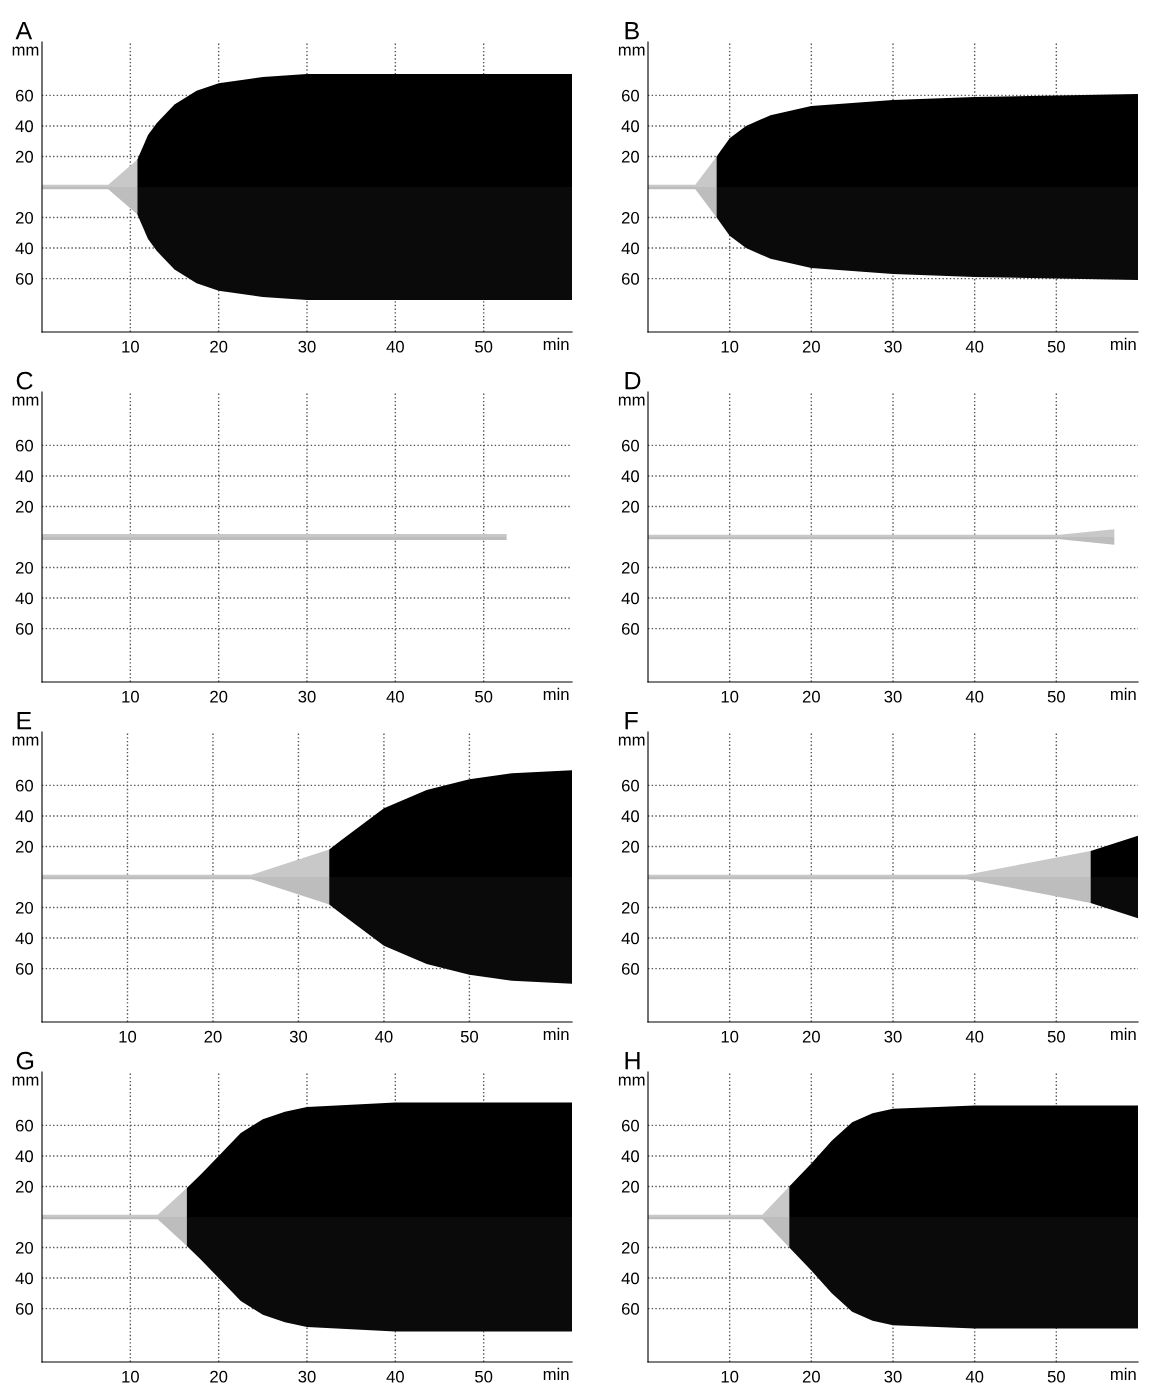 This screenshot has height=1394, width=1155. Describe the element at coordinates (25, 1060) in the screenshot. I see `chart-title: G` at that location.